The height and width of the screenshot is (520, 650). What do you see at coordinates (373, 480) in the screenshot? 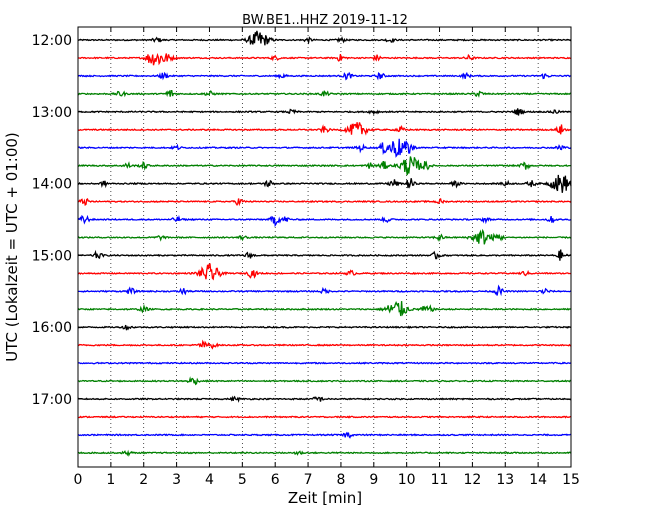
I see `x-tick-label: 9` at bounding box center [373, 480].